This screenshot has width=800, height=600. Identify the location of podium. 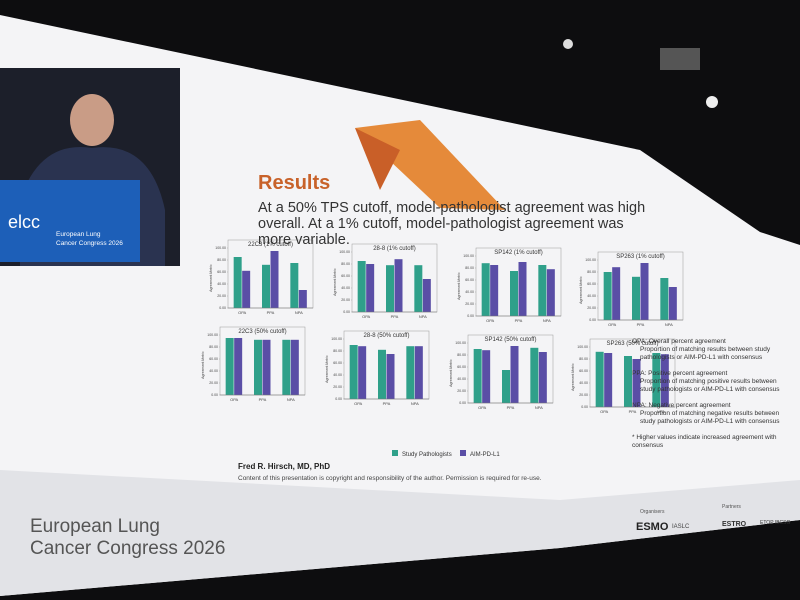
(70, 221).